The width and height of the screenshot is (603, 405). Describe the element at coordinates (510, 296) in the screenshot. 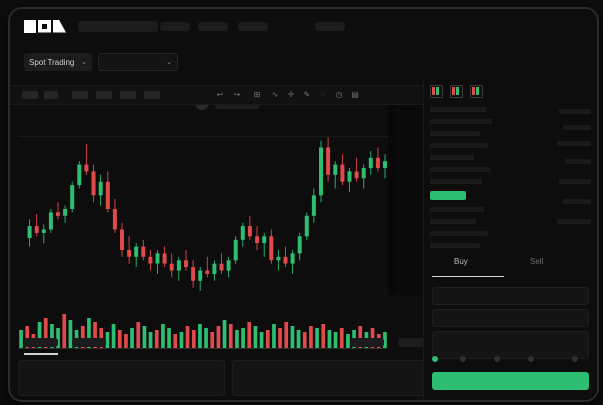

I see `order-field-price` at that location.